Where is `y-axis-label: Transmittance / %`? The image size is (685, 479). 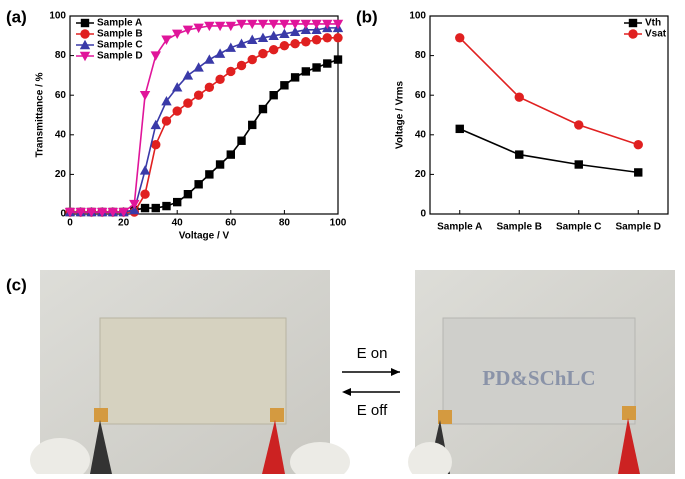
y-axis-label: Transmittance / % is located at coordinates (40, 114).